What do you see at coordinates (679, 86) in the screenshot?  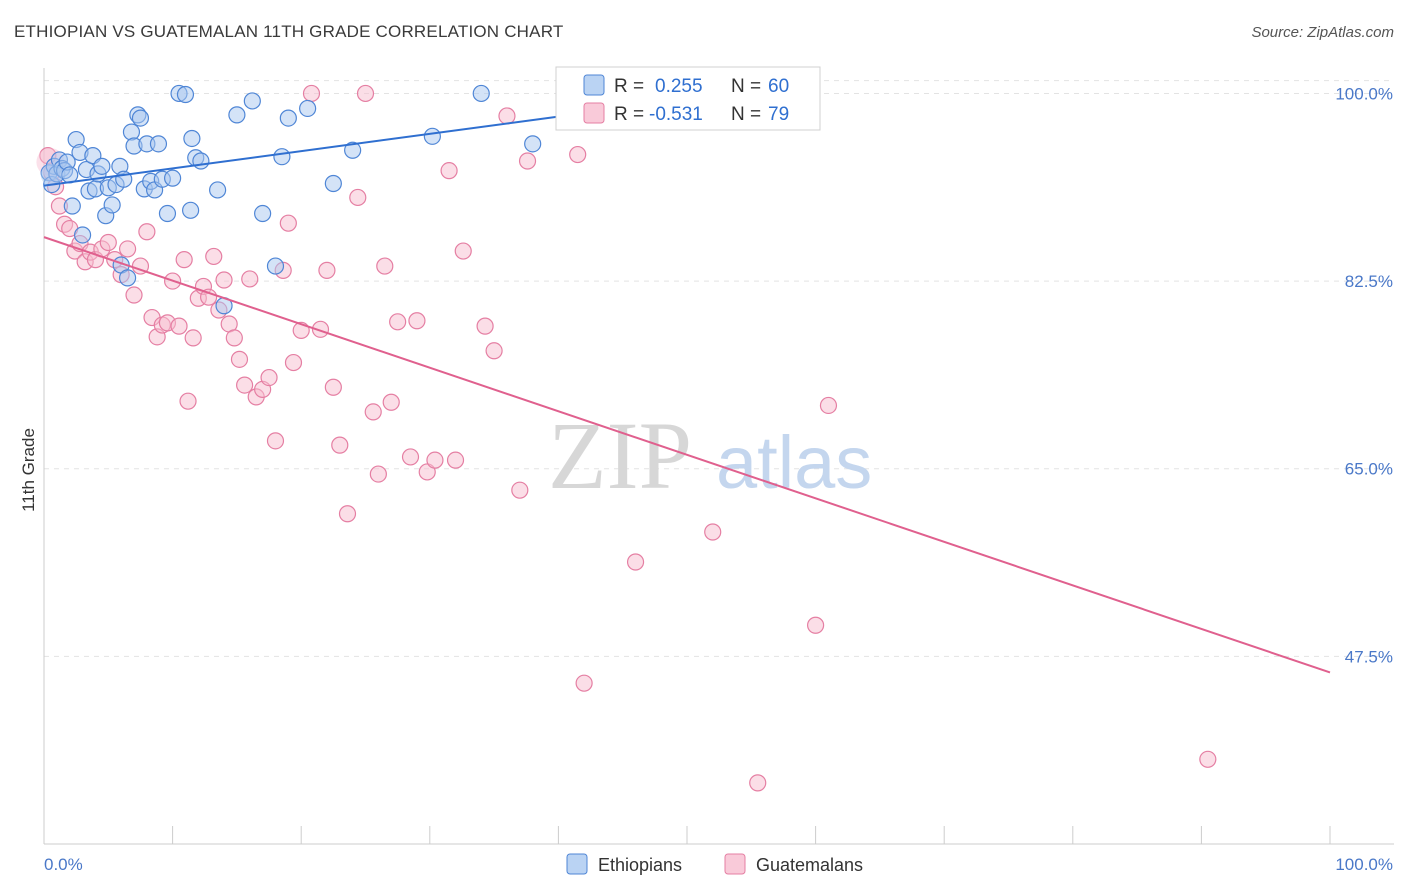 I see `legend-r-value-ethiopians: 0.255` at bounding box center [679, 86].